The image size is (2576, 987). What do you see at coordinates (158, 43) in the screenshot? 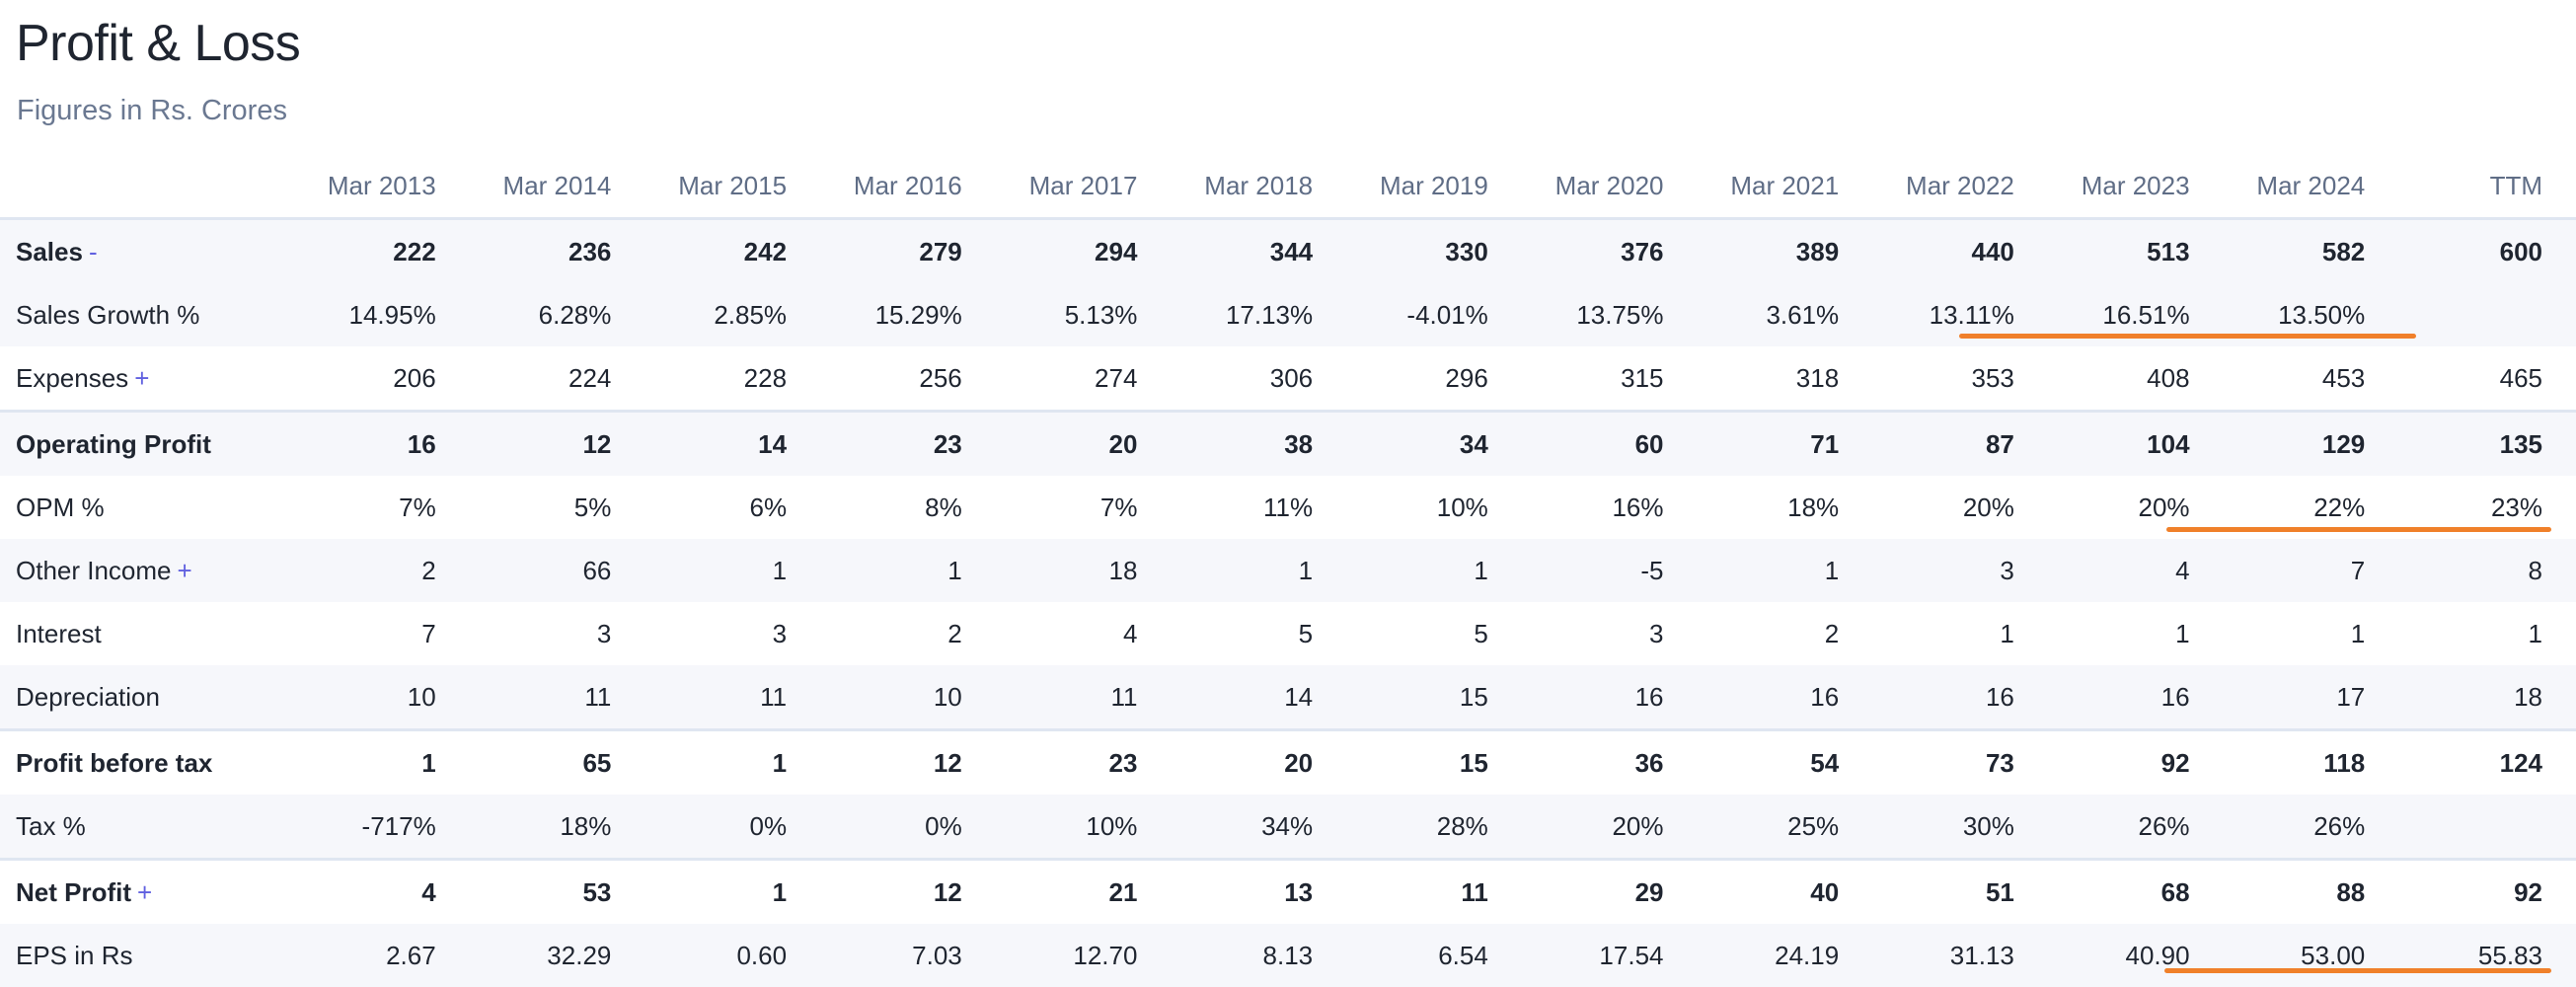
I see `page-title: Profit & Loss` at bounding box center [158, 43].